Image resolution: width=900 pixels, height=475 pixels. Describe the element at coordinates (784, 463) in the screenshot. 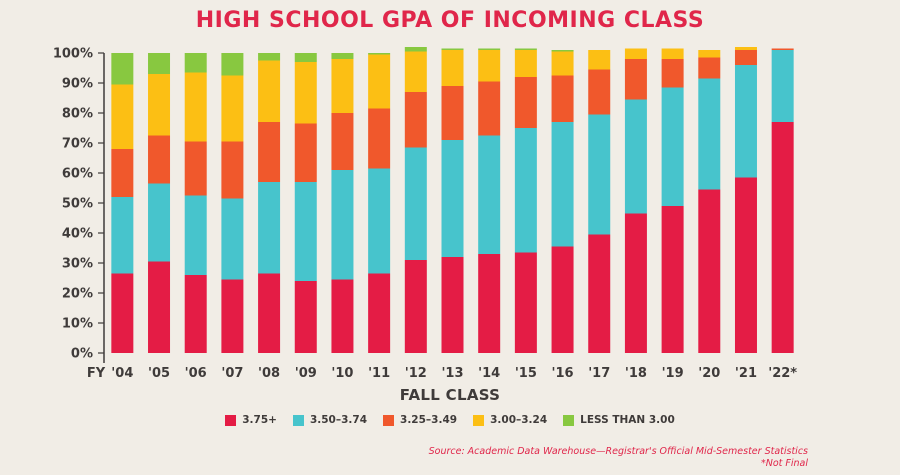

I see `footnote-text: *Not Final` at that location.